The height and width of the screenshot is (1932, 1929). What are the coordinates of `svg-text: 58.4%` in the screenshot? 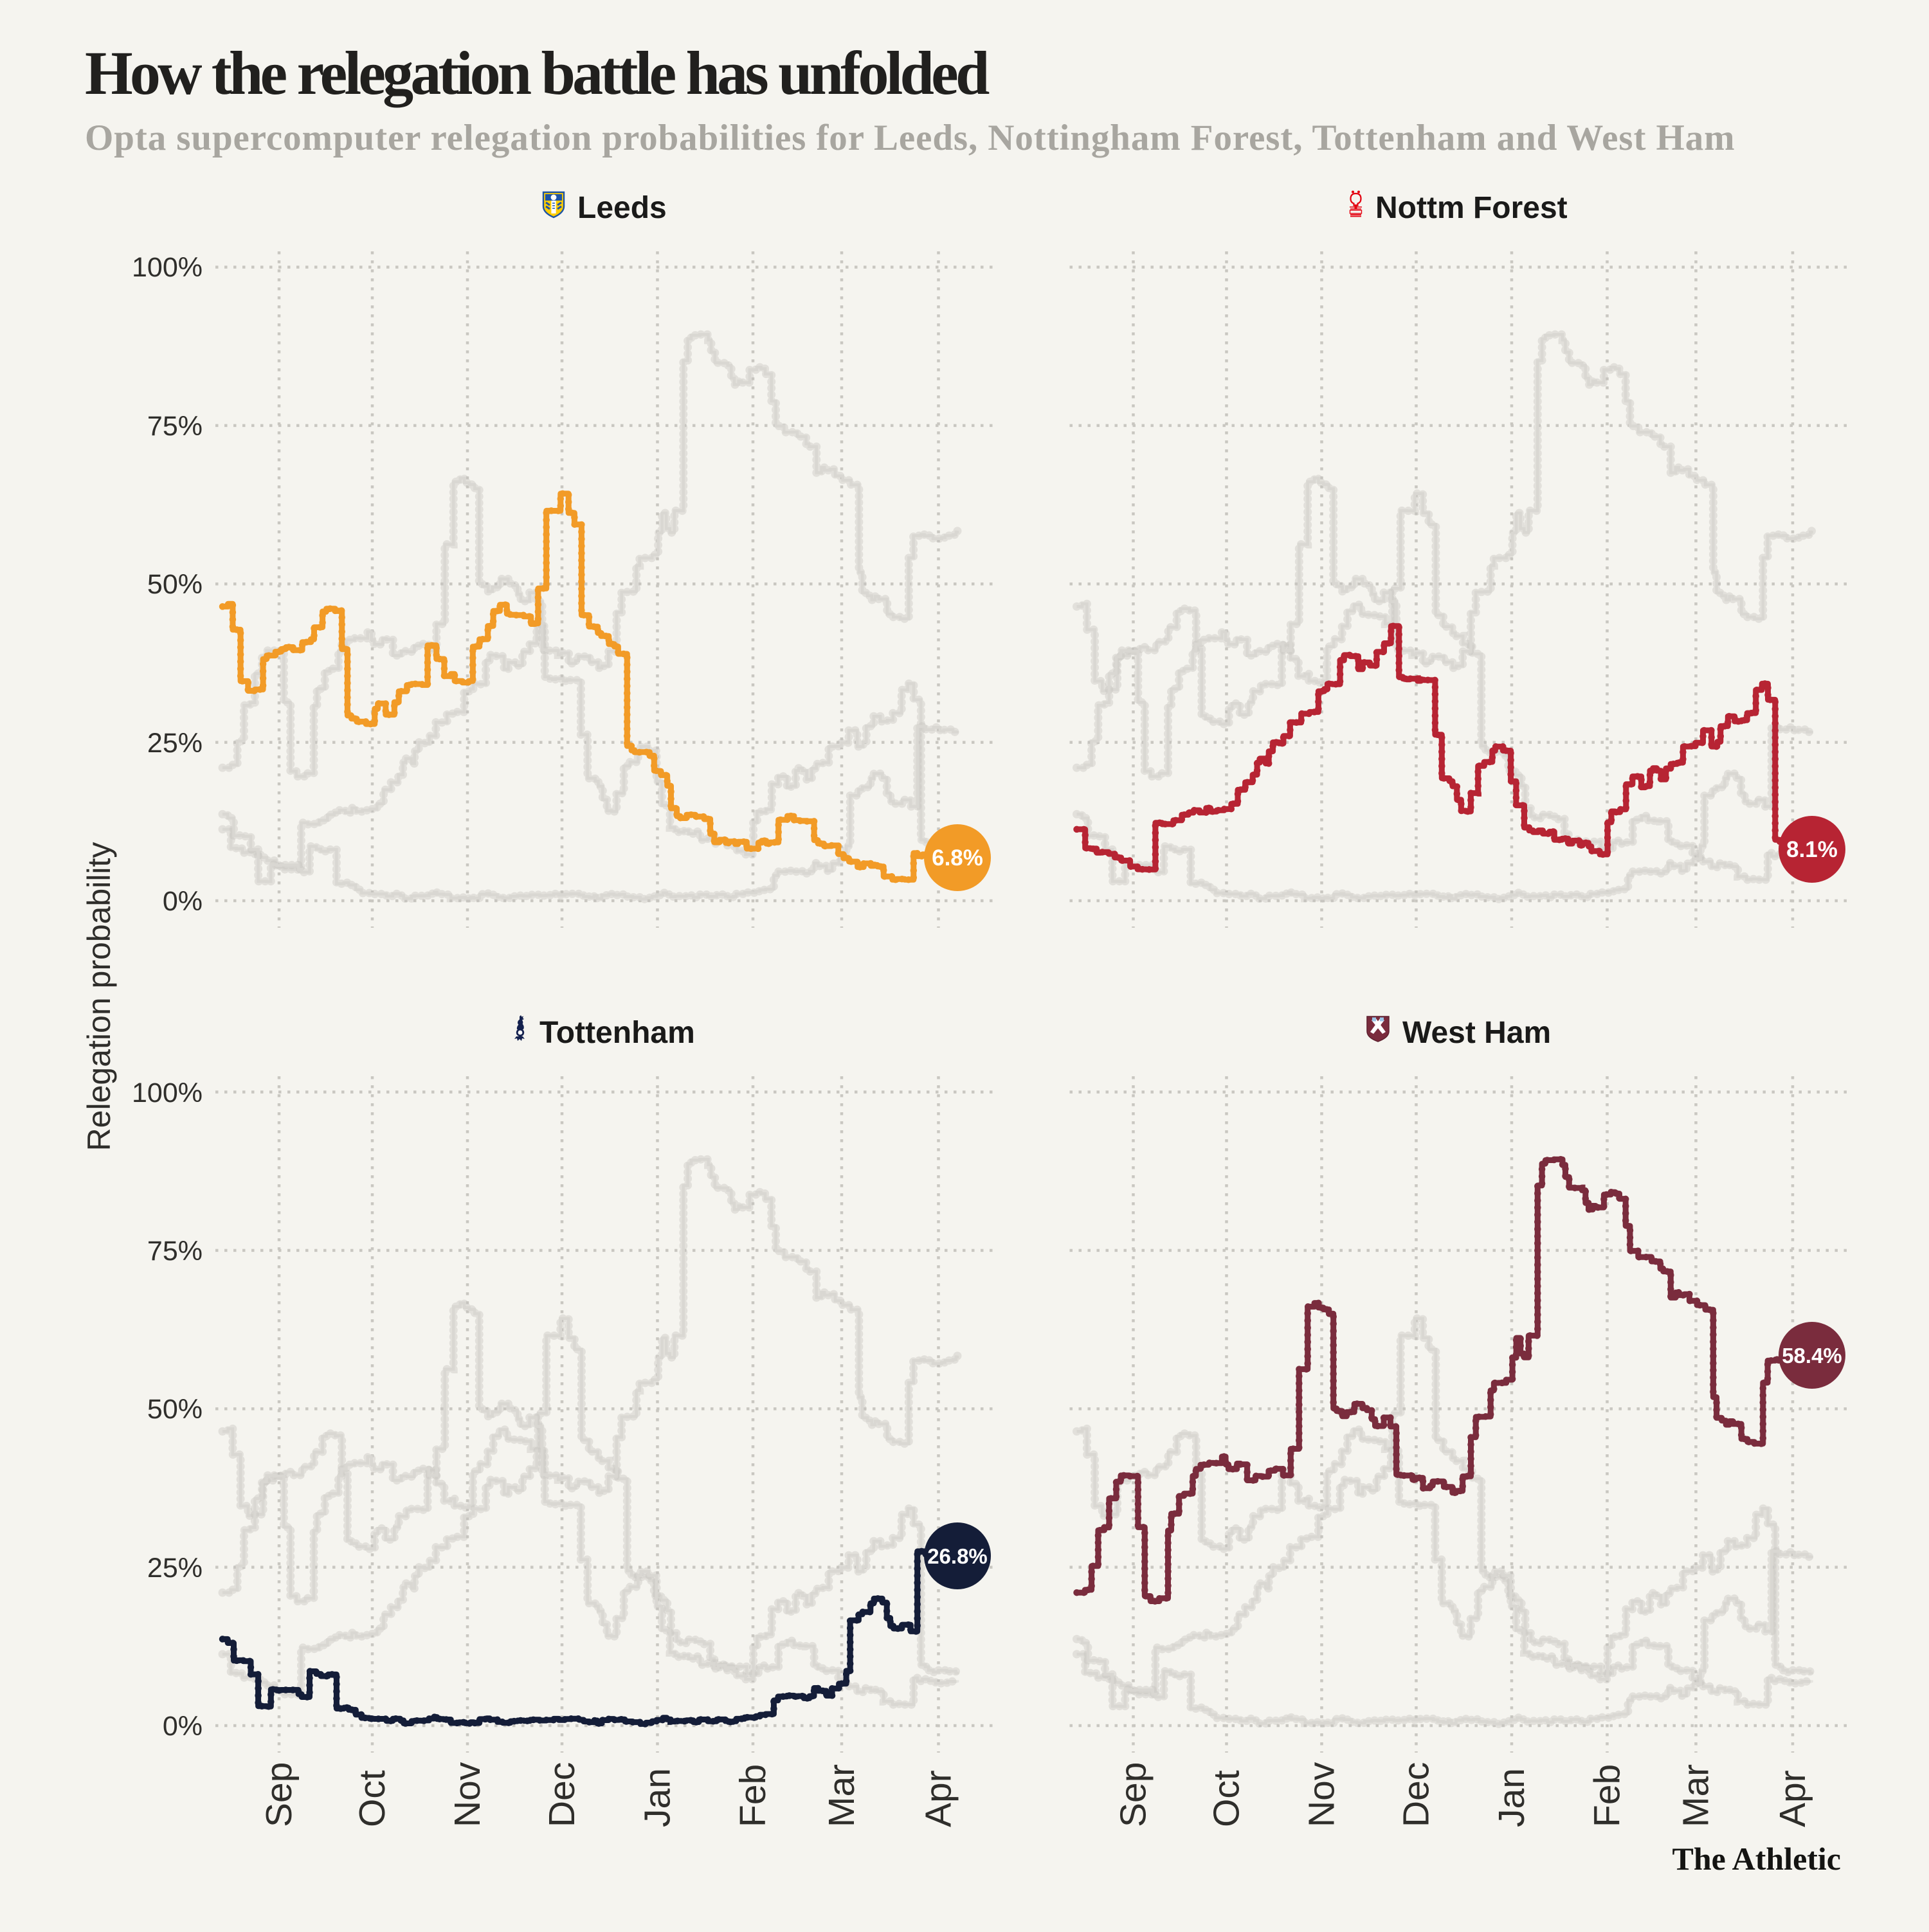 It's located at (1812, 1356).